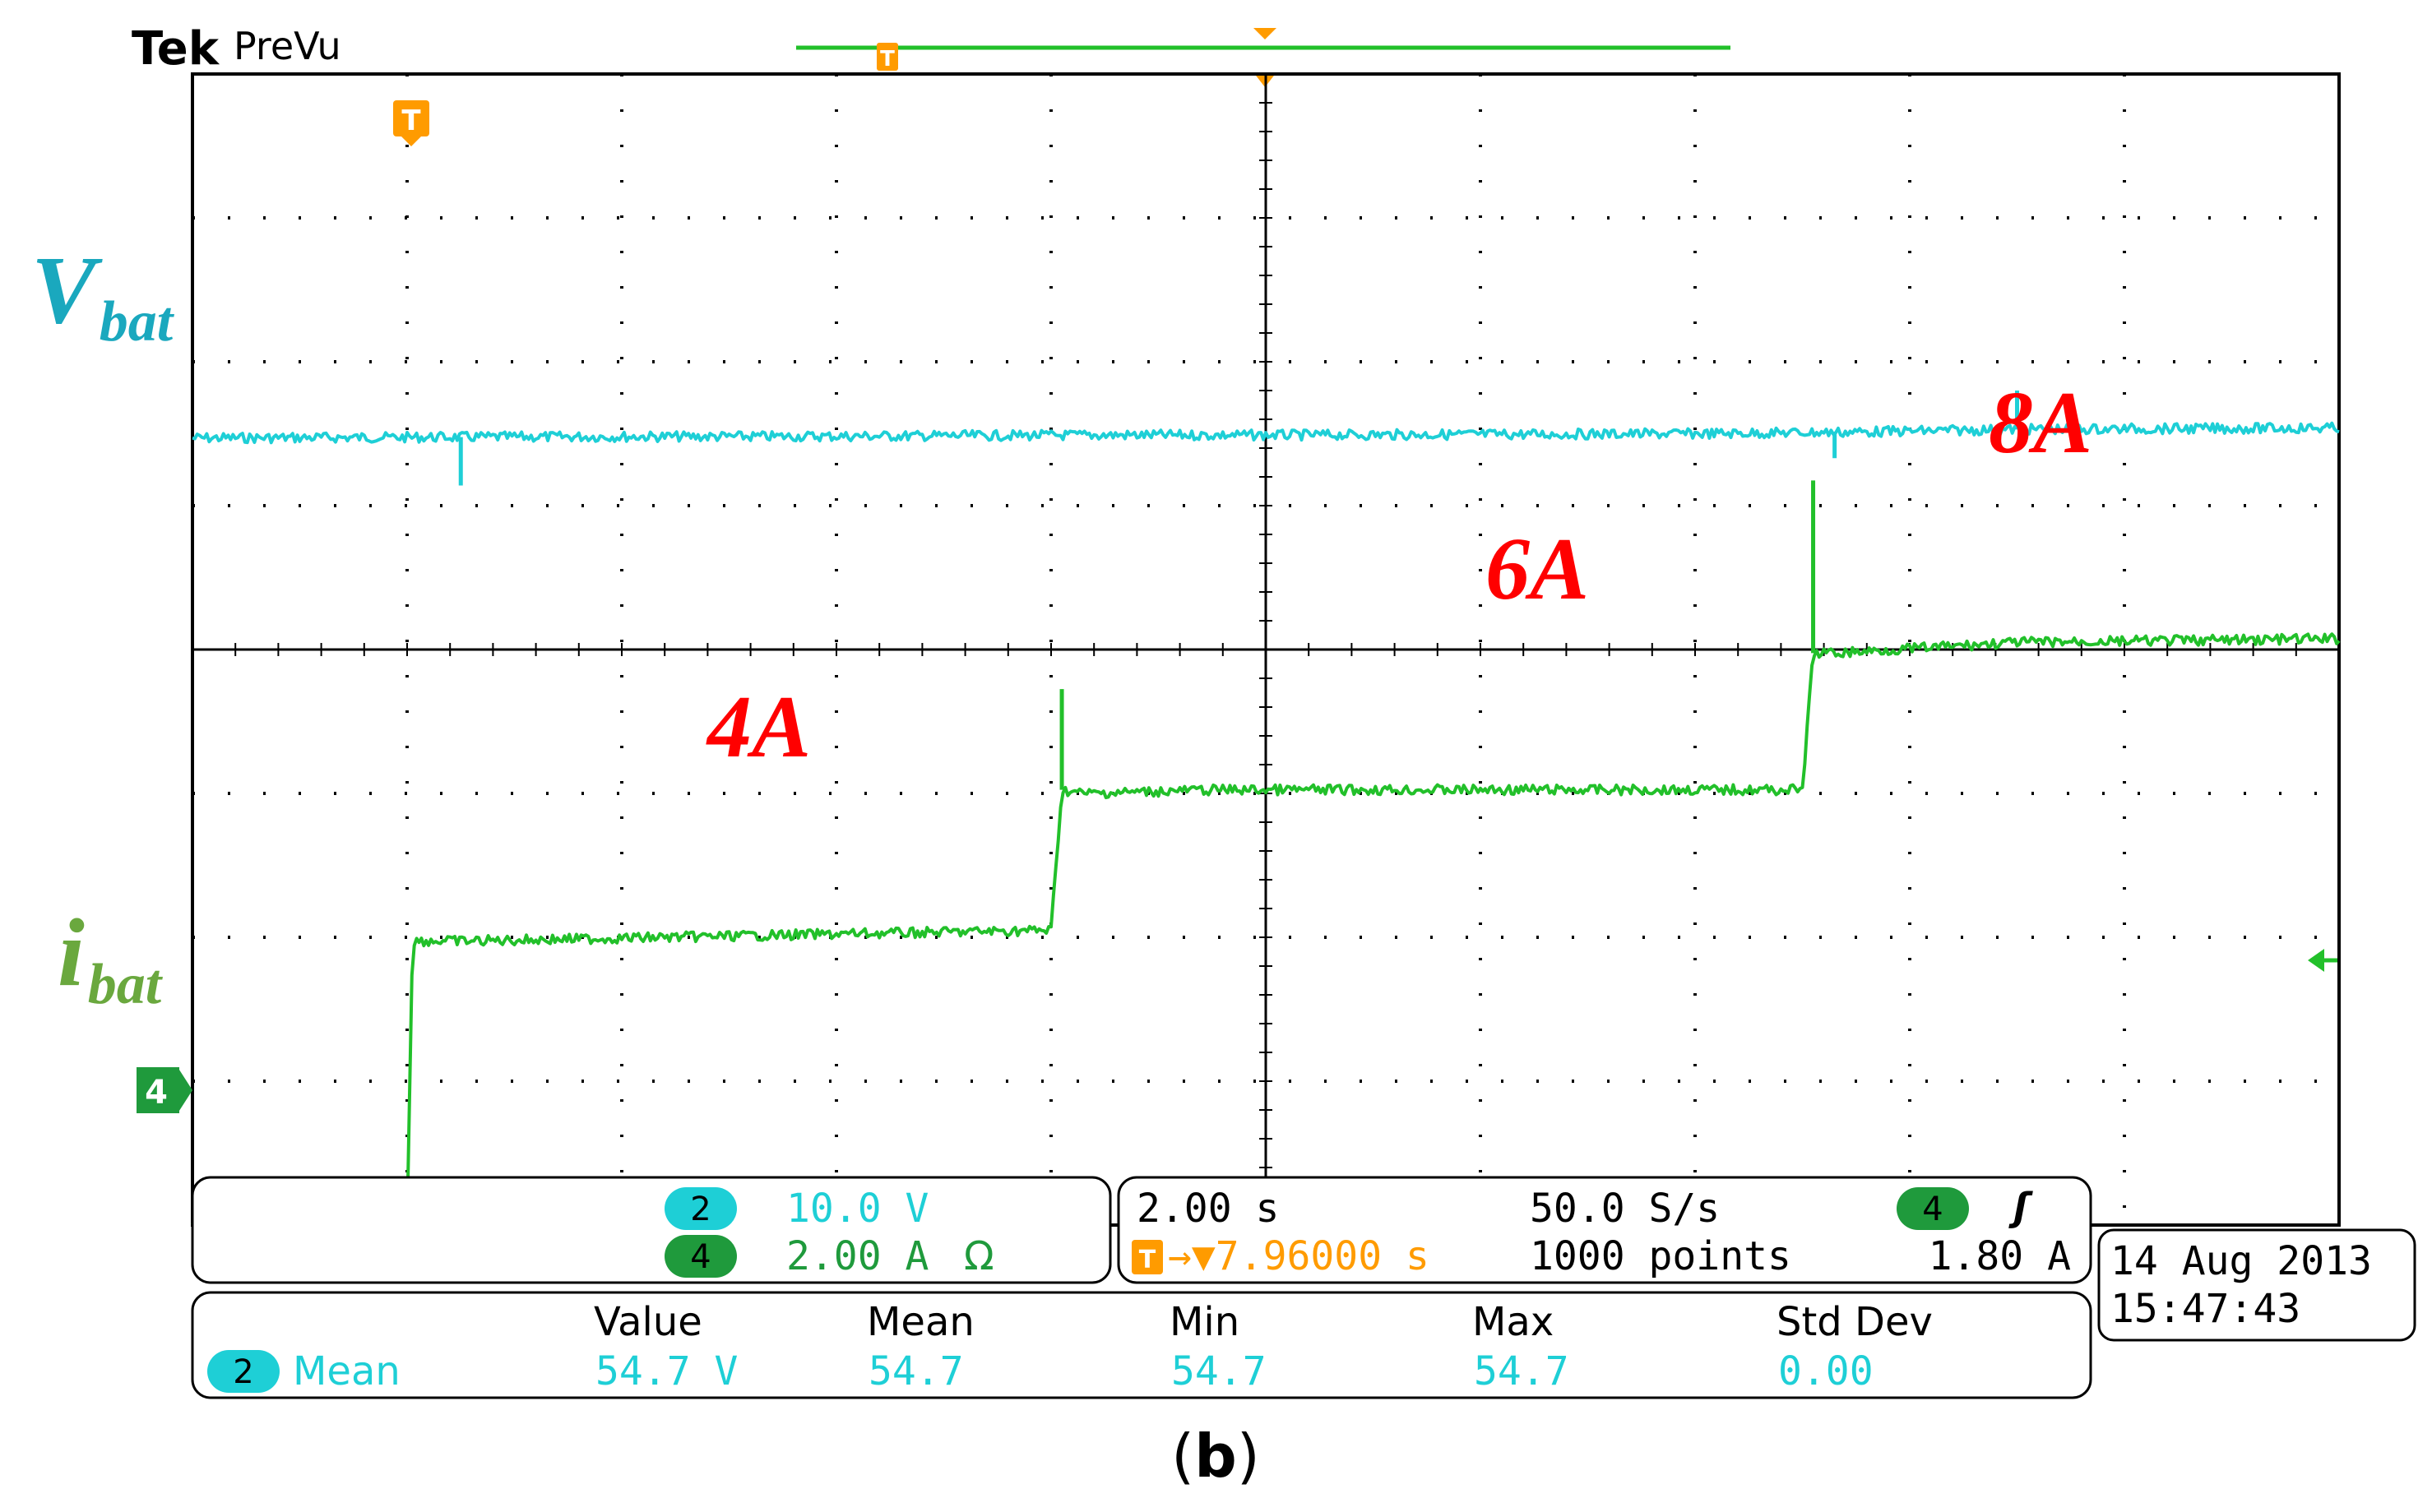 The height and width of the screenshot is (1512, 2432). What do you see at coordinates (648, 1322) in the screenshot?
I see `meas-header-value: Value` at bounding box center [648, 1322].